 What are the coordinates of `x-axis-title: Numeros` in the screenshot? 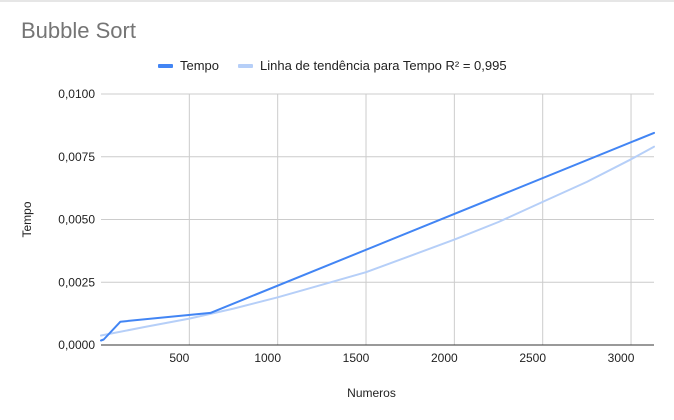 It's located at (371, 393).